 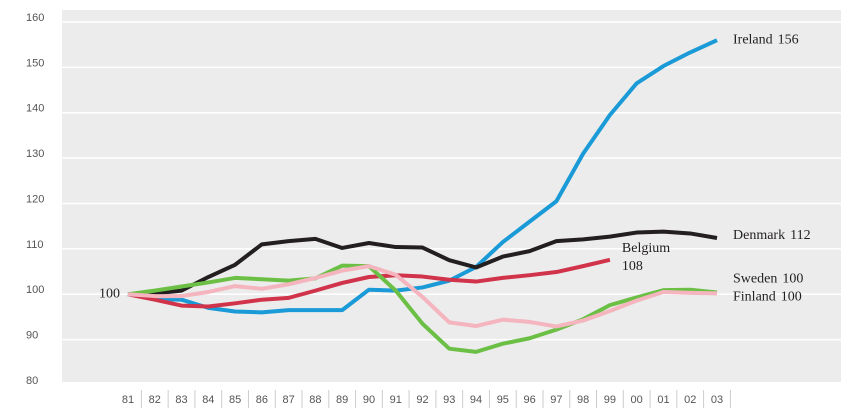 I want to click on x-tick-label: 00, so click(x=637, y=400).